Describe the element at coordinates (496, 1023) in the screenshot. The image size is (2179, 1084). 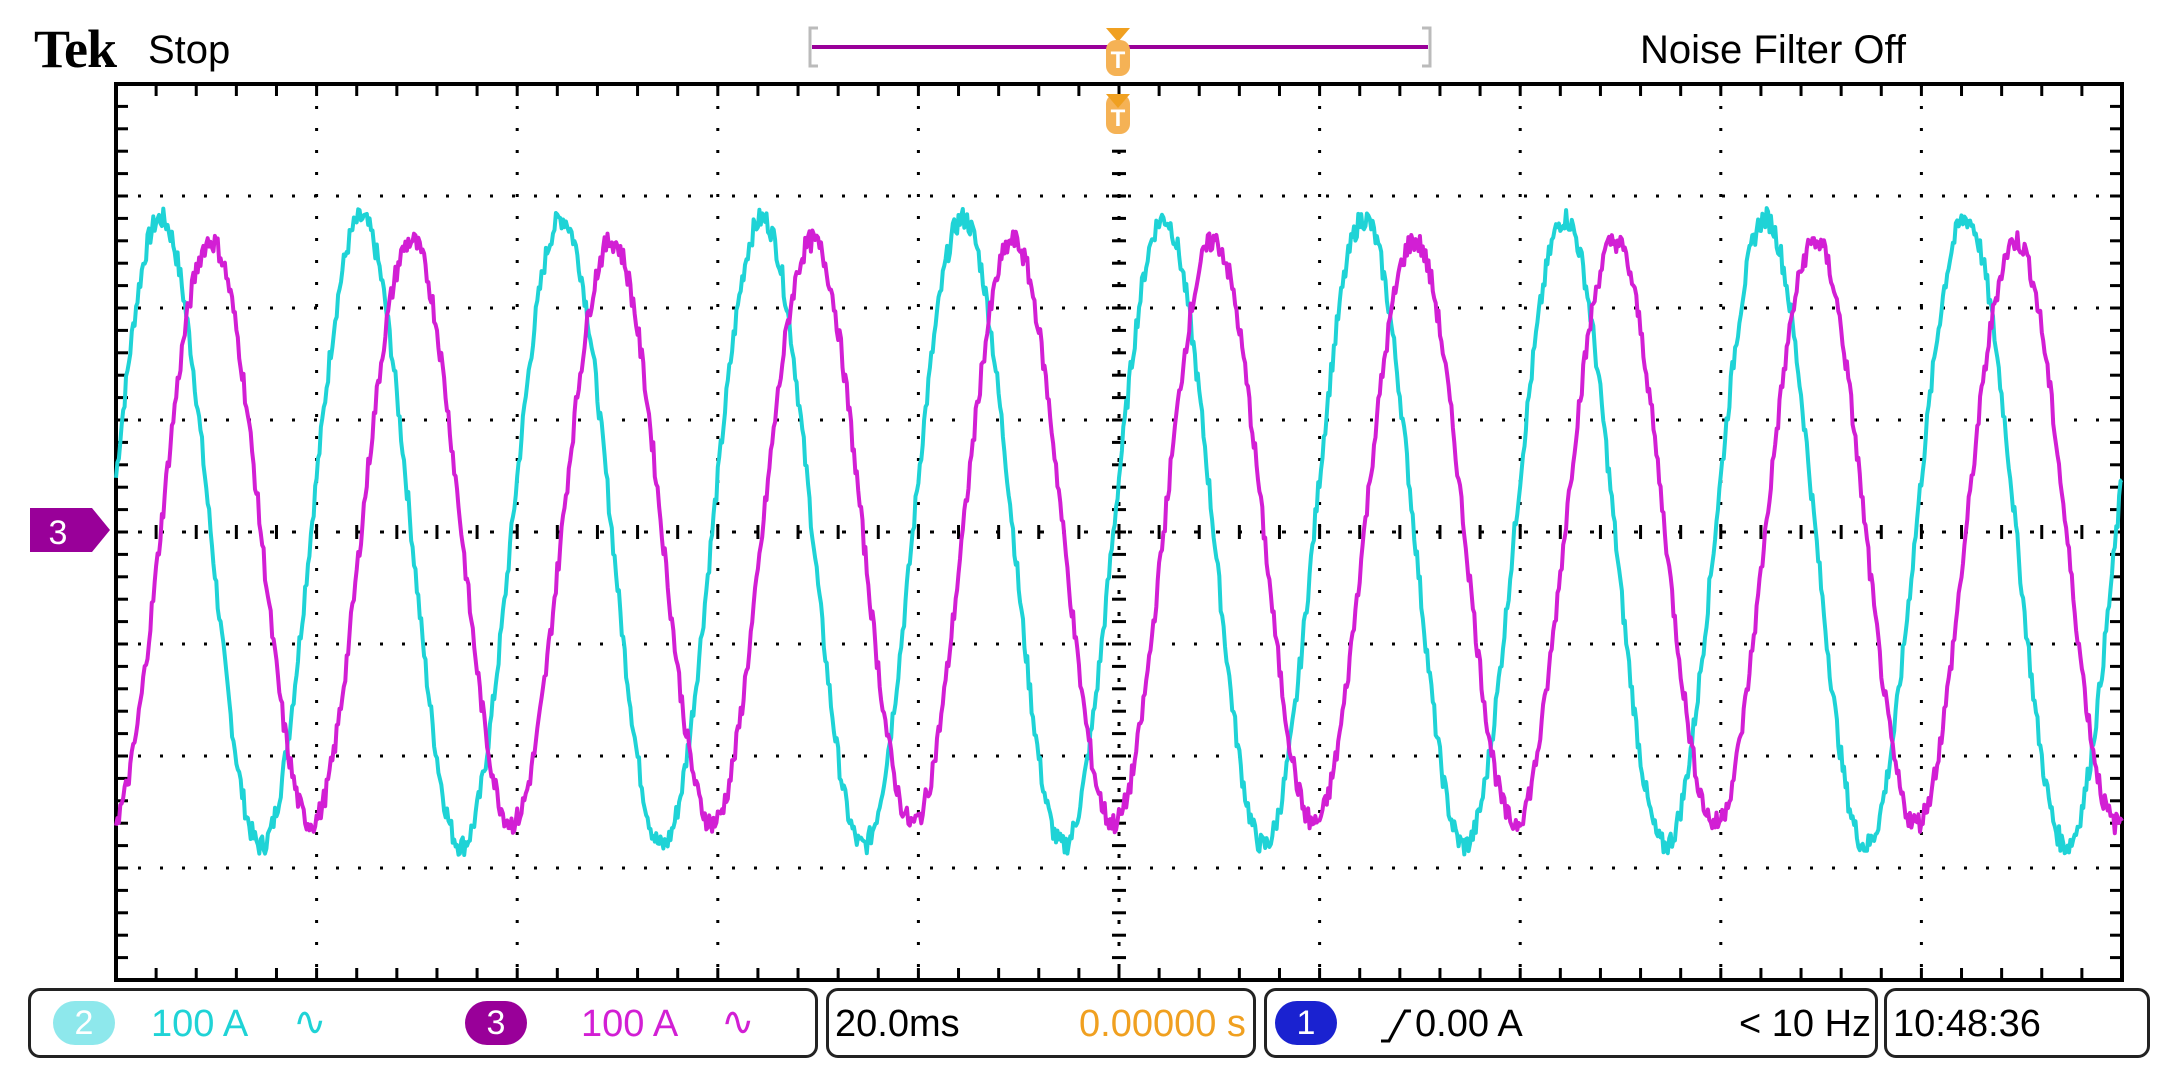
I see `ch3-badge: 3` at that location.